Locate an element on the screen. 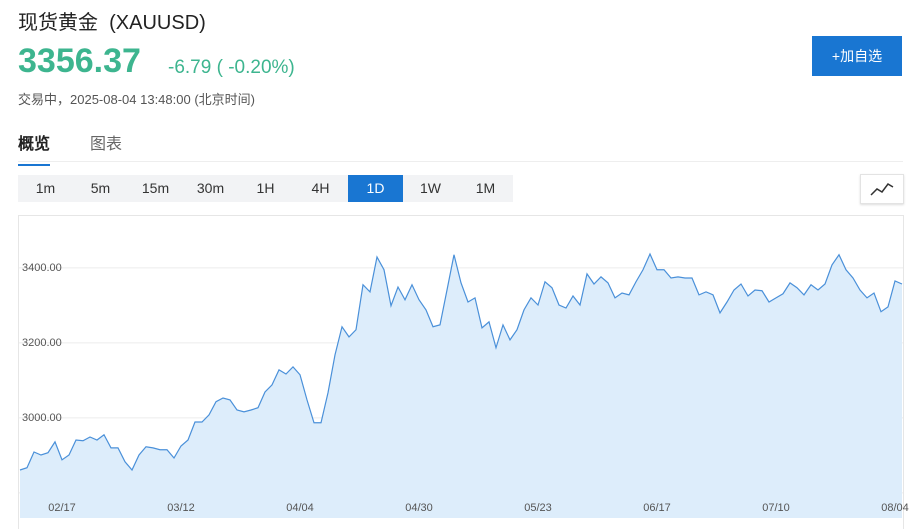 This screenshot has width=920, height=529. x-tick-label: 02/17 is located at coordinates (62, 508).